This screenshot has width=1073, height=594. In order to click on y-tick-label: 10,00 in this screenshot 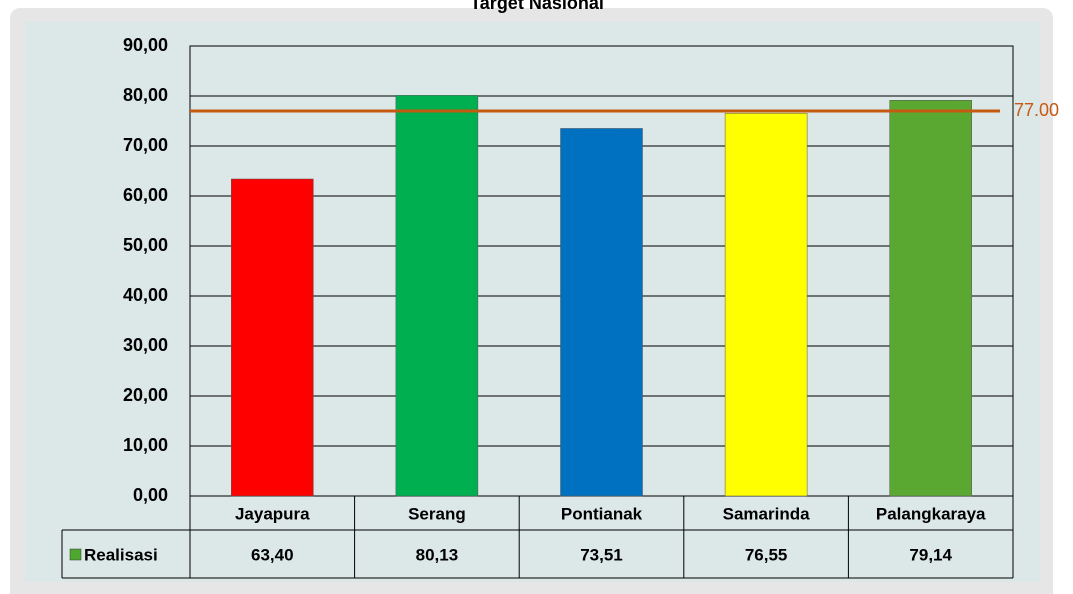, I will do `click(145, 445)`.